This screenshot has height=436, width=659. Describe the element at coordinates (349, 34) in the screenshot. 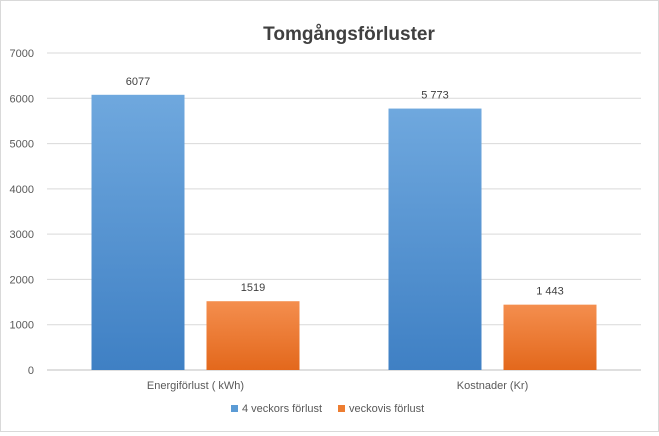

I see `chart-title: Tomgångsförluster` at that location.